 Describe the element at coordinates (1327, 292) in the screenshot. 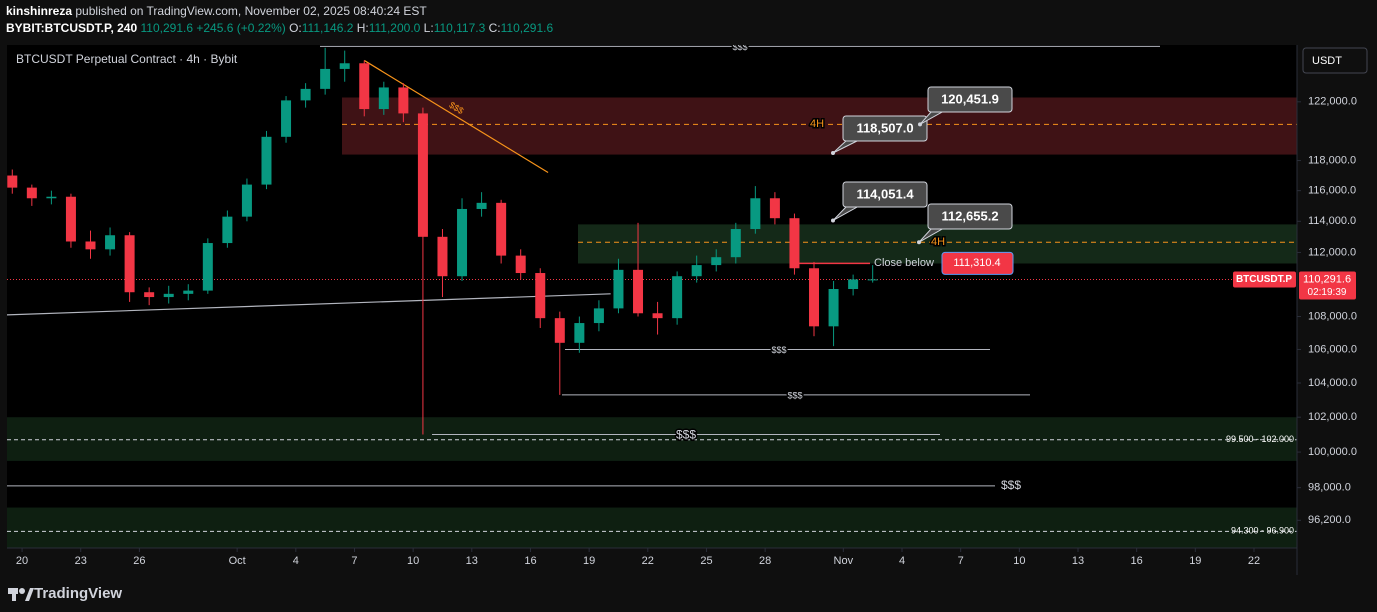

I see `countdown: 02:19:39` at that location.